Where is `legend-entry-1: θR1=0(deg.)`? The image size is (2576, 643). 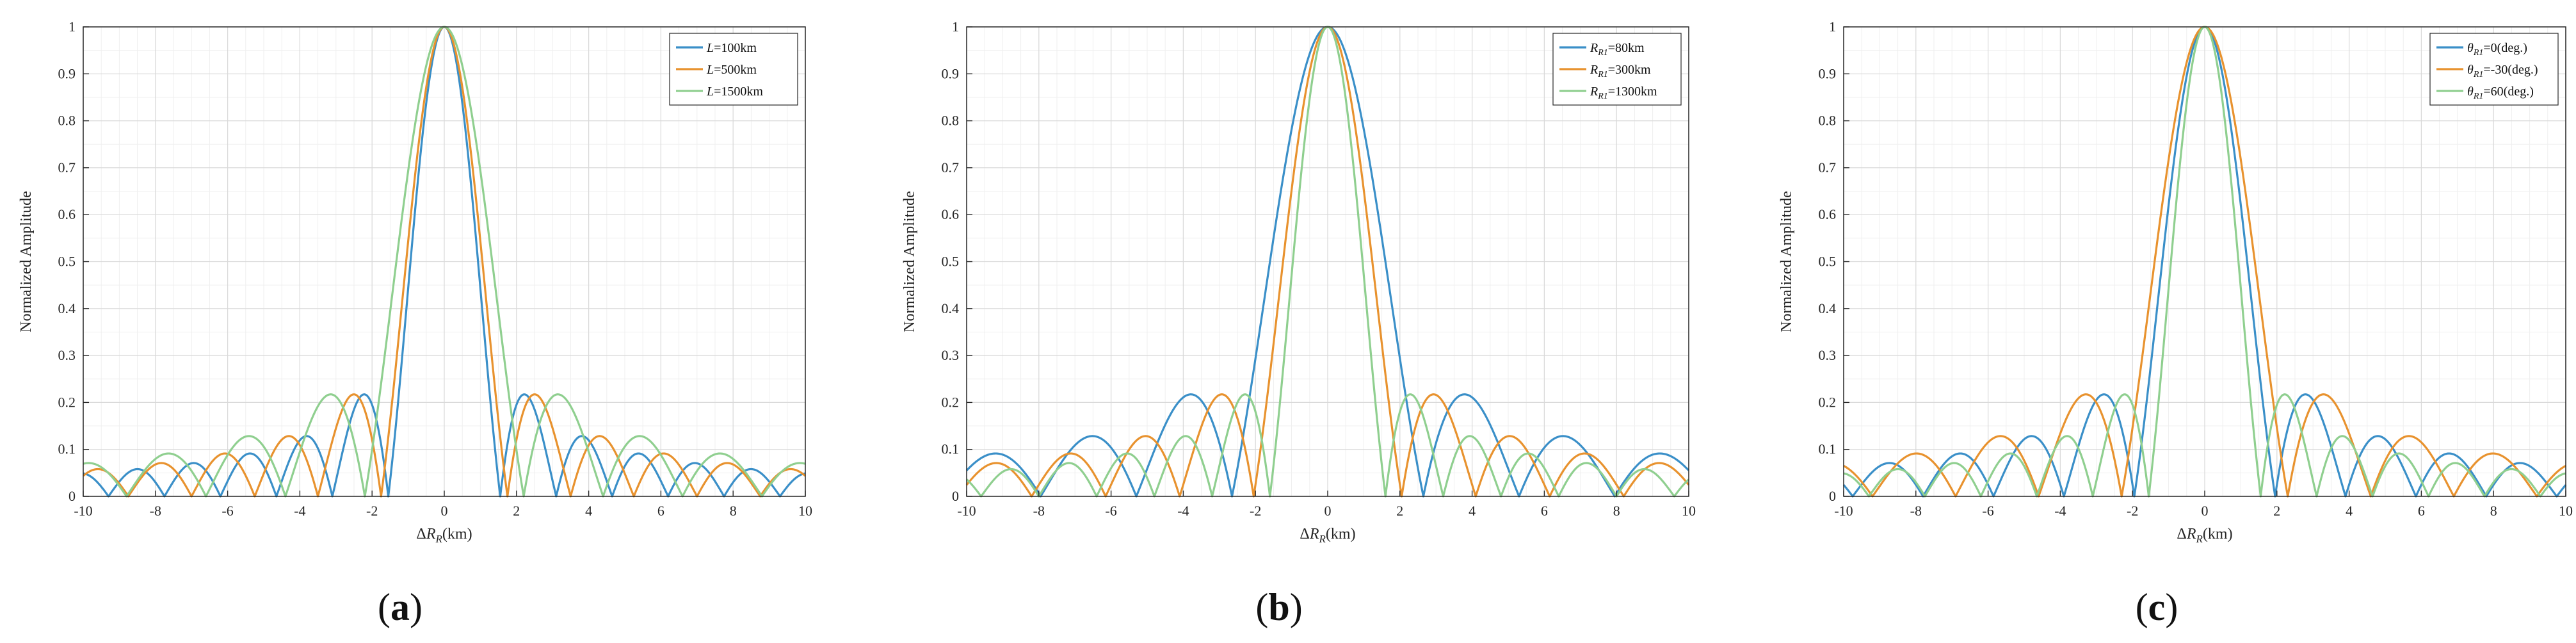
legend-entry-1: θR1=0(deg.) is located at coordinates (2497, 49).